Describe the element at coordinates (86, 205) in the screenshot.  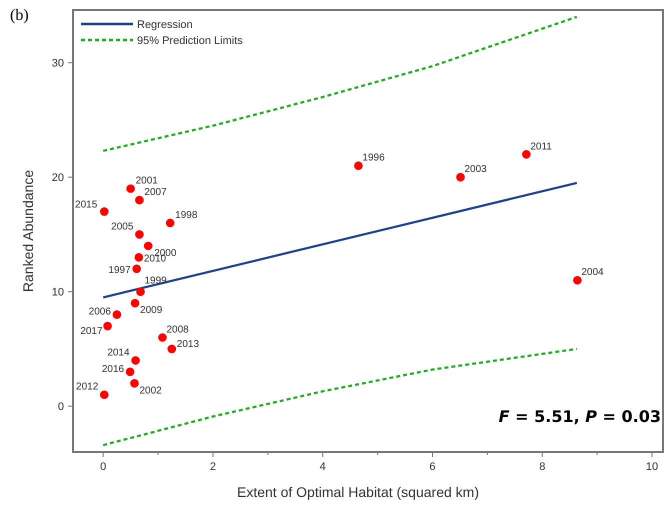
I see `annotation: 2015` at that location.